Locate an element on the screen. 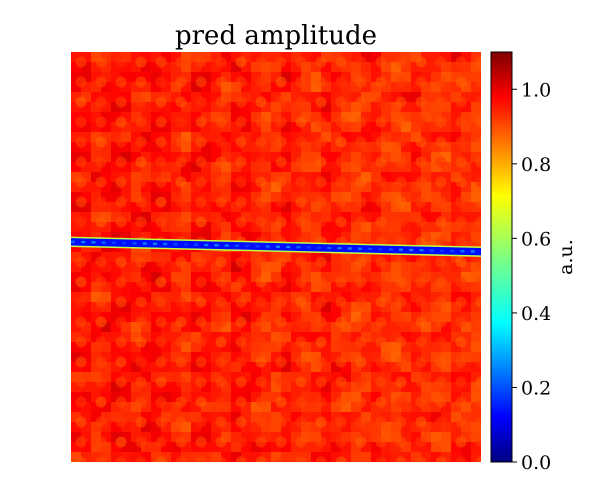 Image resolution: width=600 pixels, height=500 pixels. colorbar-ticks: 0.00.20.40.60.81.0 is located at coordinates (531, 276).